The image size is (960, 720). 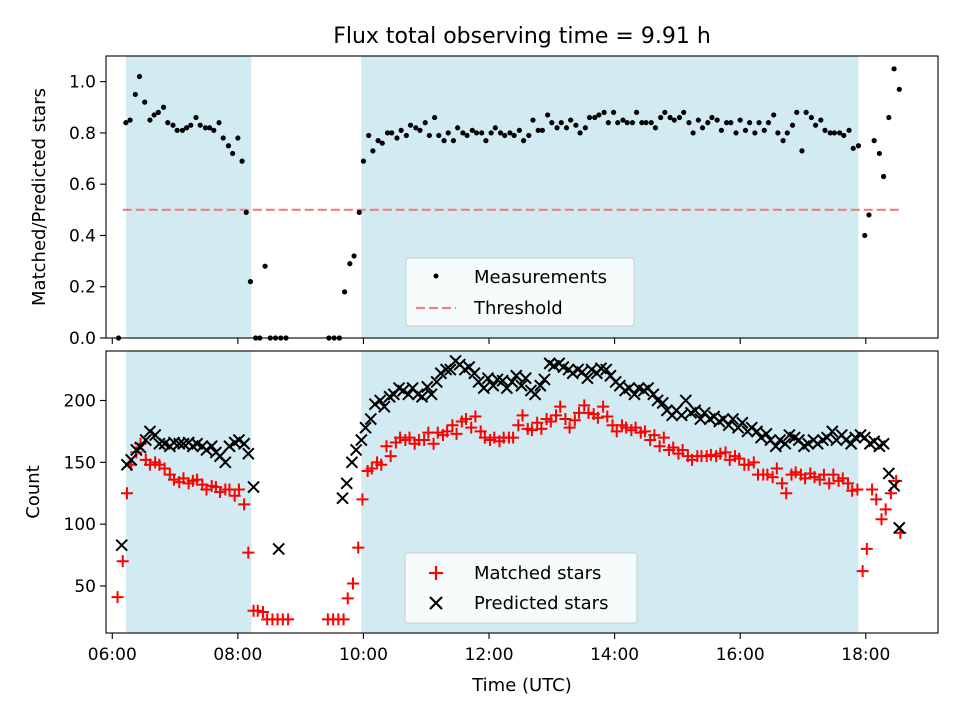 What do you see at coordinates (520, 292) in the screenshot?
I see `top-legend: Measurements Threshold` at bounding box center [520, 292].